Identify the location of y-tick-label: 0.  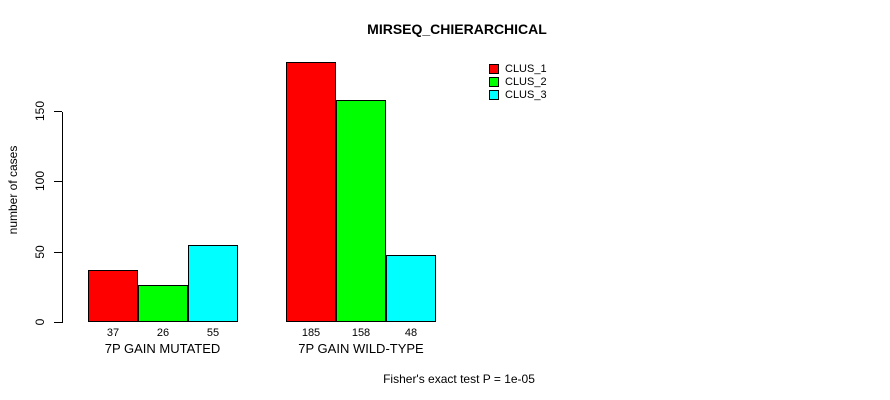
(40, 322).